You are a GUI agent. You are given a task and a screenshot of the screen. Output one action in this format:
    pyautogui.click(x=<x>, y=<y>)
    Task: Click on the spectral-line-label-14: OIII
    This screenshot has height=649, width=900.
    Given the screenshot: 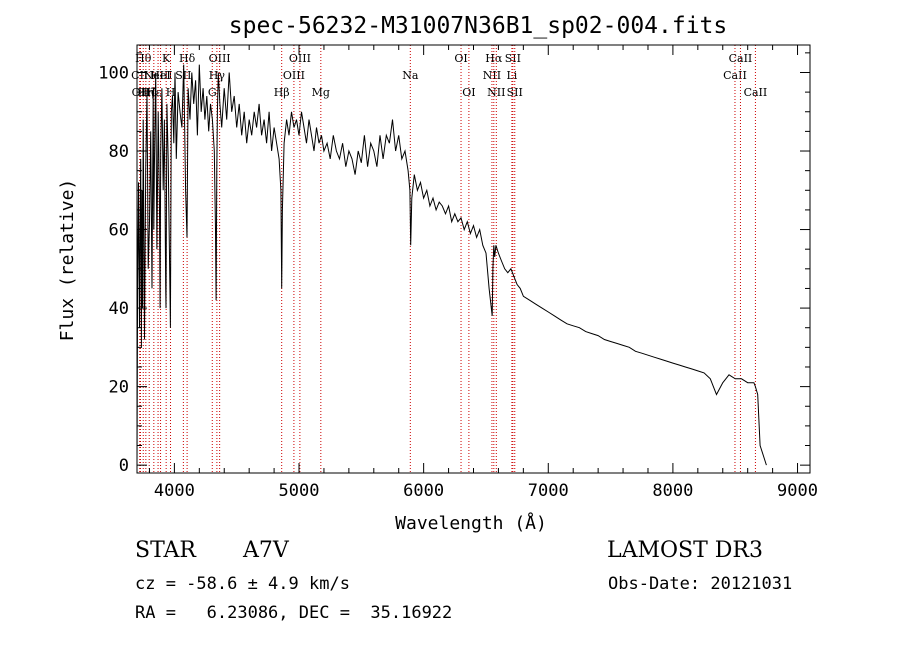 What is the action you would take?
    pyautogui.click(x=220, y=58)
    